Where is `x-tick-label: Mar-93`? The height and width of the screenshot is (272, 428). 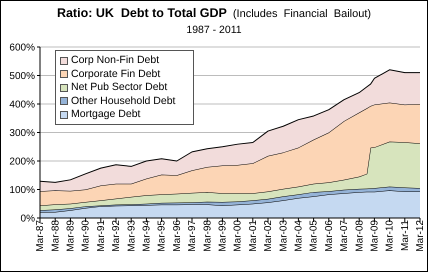 x-tick-label: Mar-93 is located at coordinates (132, 236).